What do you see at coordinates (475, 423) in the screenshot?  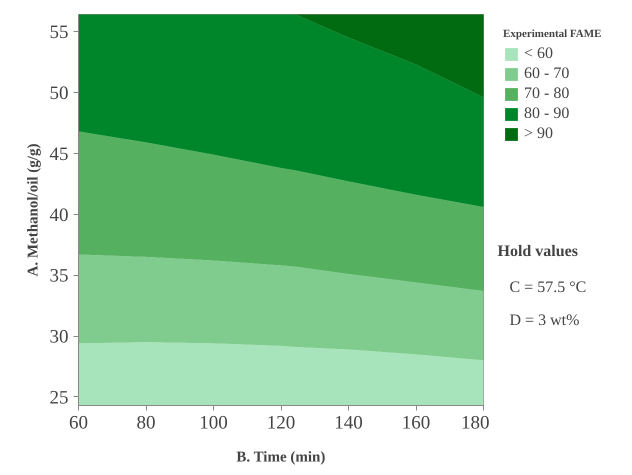 I see `x-tick-label: 180` at bounding box center [475, 423].